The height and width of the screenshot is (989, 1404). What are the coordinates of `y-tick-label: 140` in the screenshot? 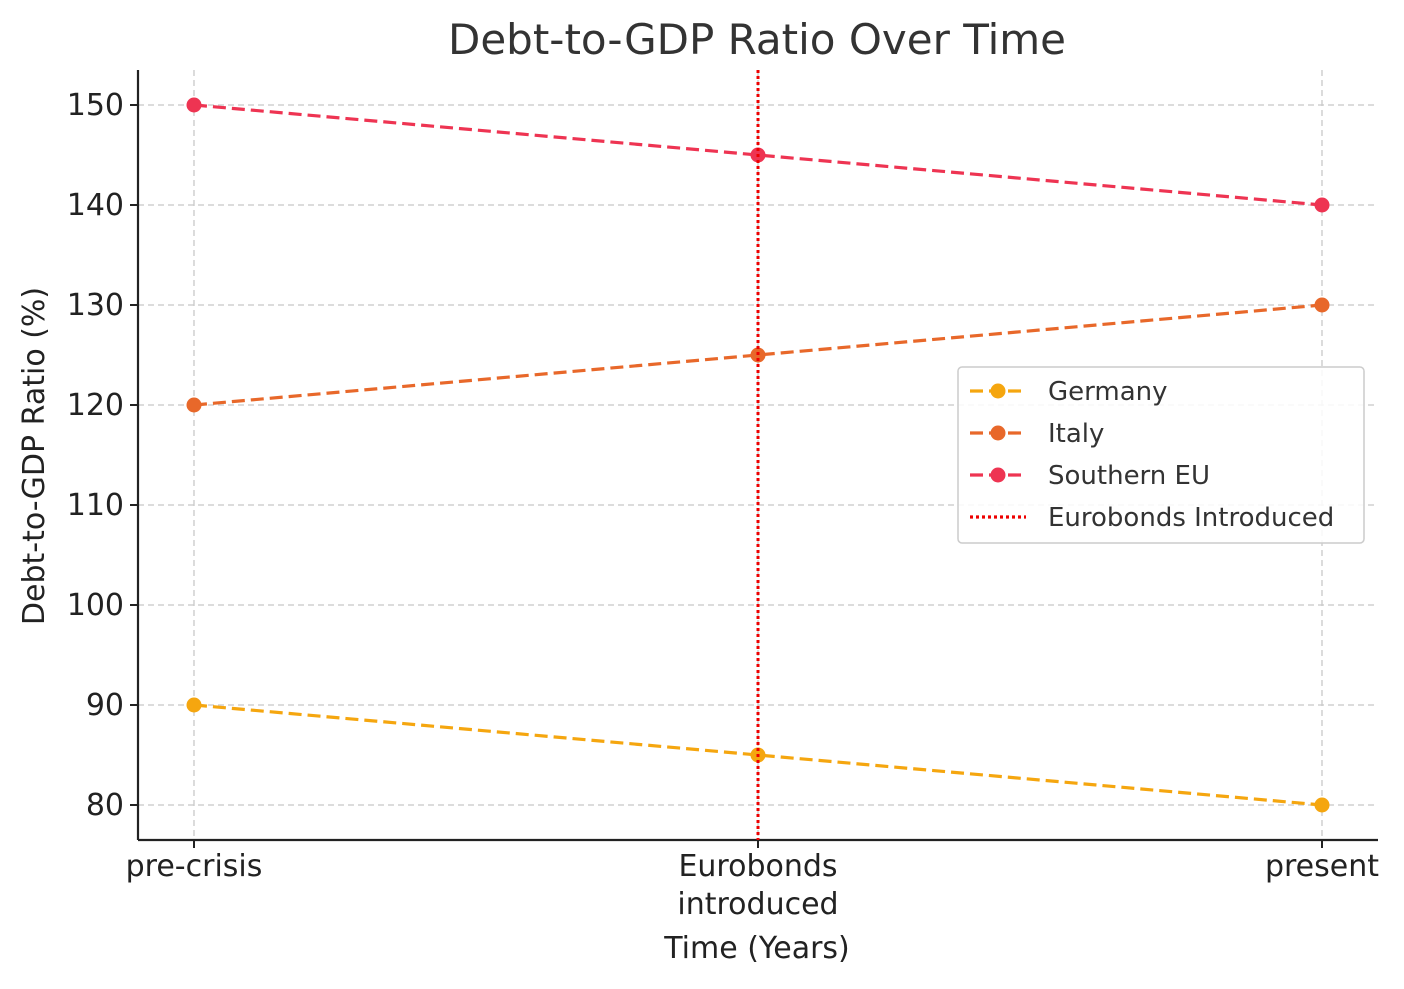 It's located at (95, 205).